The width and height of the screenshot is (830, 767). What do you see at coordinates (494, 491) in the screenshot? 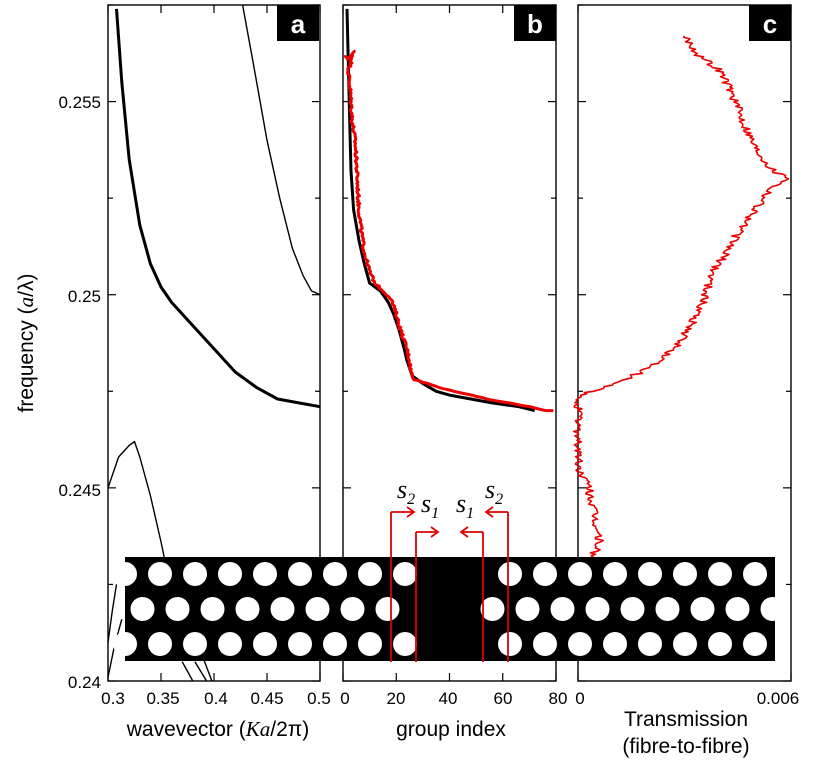
I see `annotation-s2-right: s2` at bounding box center [494, 491].